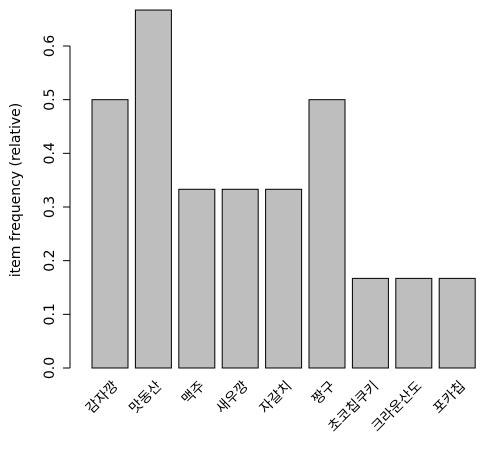  Describe the element at coordinates (50, 100) in the screenshot. I see `y-tick-label: 0.5` at that location.